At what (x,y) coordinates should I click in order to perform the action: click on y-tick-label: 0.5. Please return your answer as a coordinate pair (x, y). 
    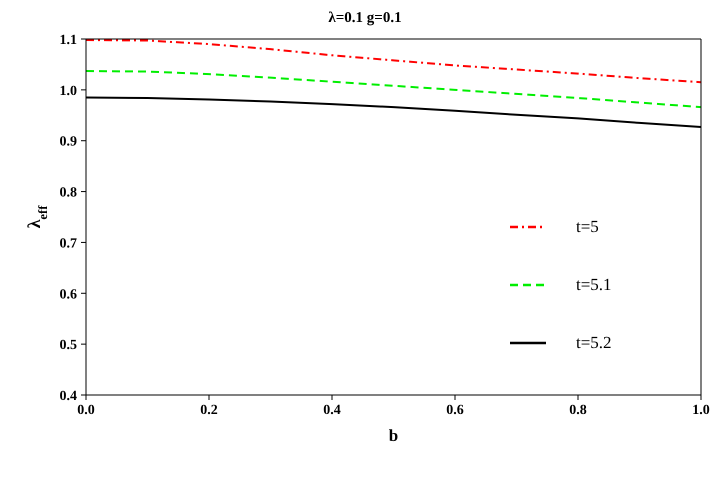
    Looking at the image, I should click on (68, 346).